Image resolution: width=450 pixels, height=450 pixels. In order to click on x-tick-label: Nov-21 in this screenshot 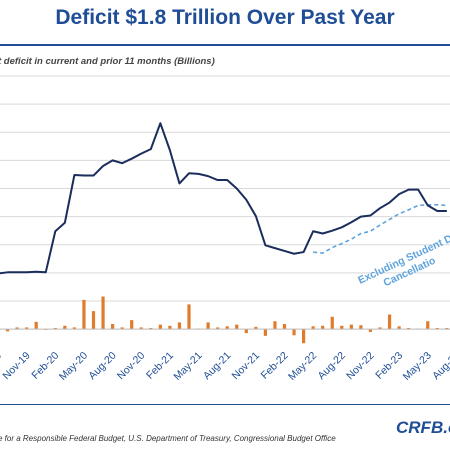, I will do `click(246, 366)`.